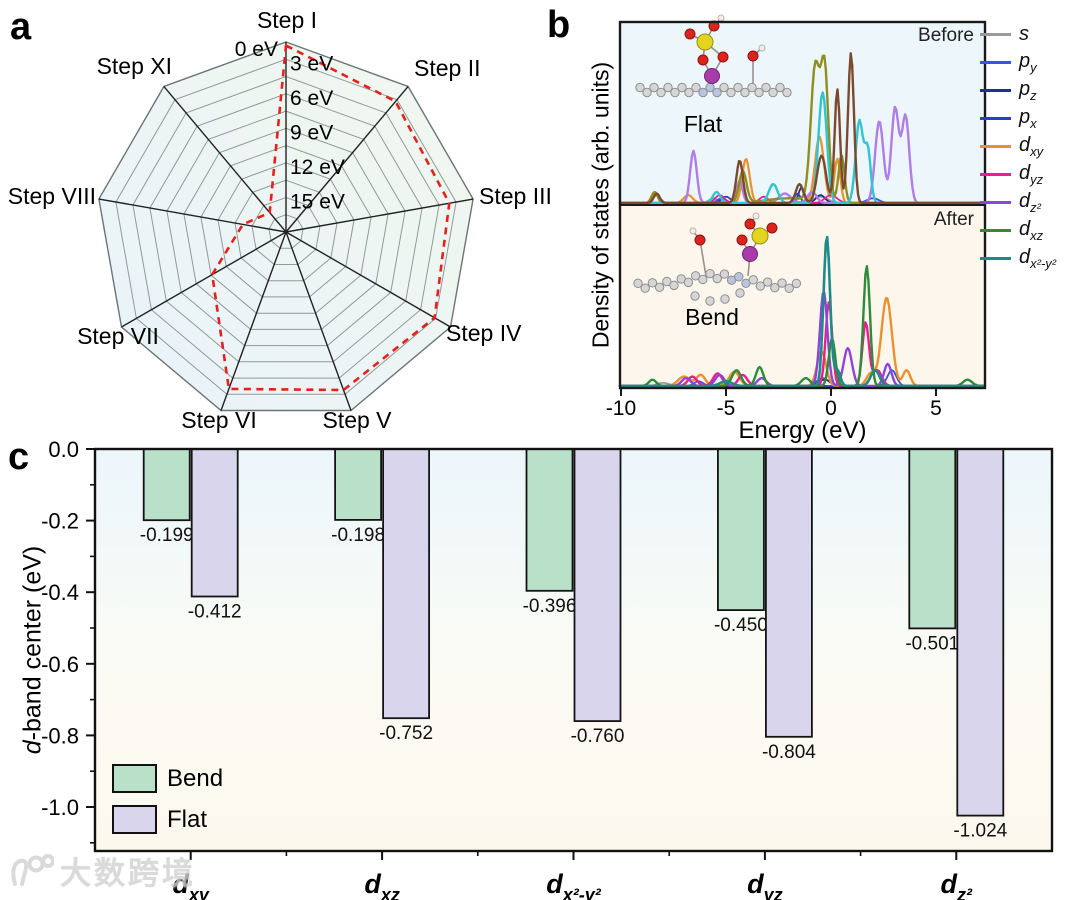 This screenshot has width=1068, height=900. I want to click on bar-y-tick-label: -0.4, so click(60, 592).